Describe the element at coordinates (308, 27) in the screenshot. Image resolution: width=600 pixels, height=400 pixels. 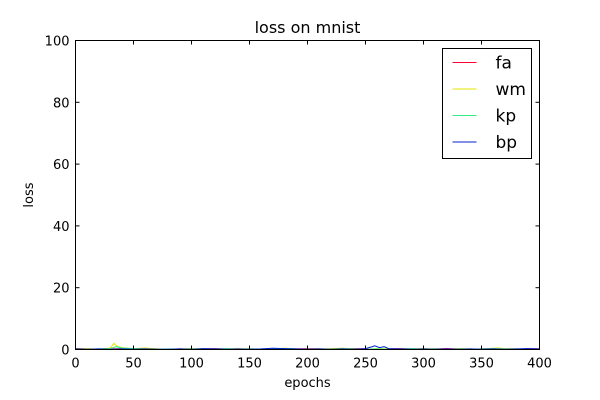
I see `chart-title: loss on mnist` at that location.